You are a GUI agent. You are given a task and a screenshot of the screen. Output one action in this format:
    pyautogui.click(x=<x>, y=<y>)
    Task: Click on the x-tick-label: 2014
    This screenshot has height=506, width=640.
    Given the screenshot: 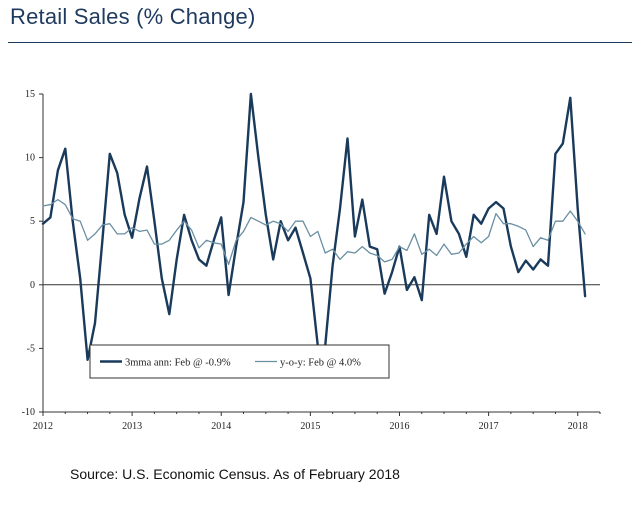 What is the action you would take?
    pyautogui.click(x=221, y=426)
    